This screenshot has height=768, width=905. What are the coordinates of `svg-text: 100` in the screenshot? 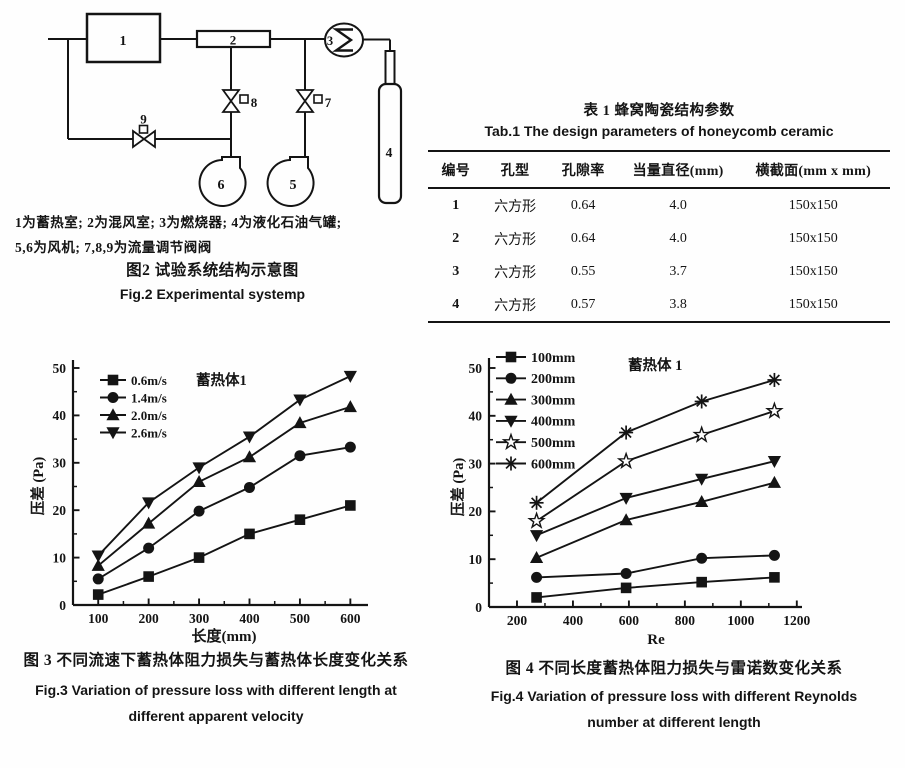 It's located at (98, 618).